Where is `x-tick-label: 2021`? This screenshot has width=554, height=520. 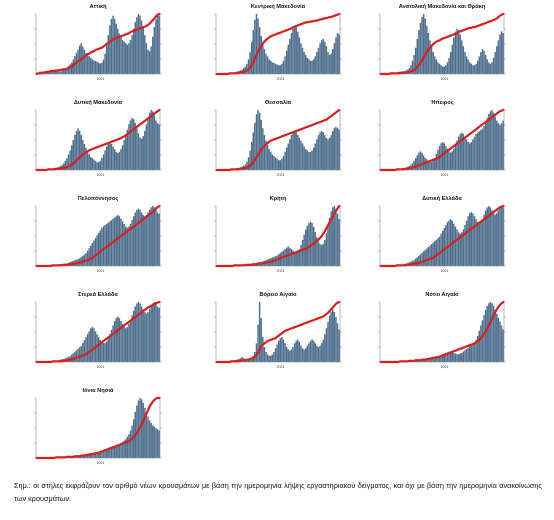 x-tick-label: 2021 is located at coordinates (101, 271).